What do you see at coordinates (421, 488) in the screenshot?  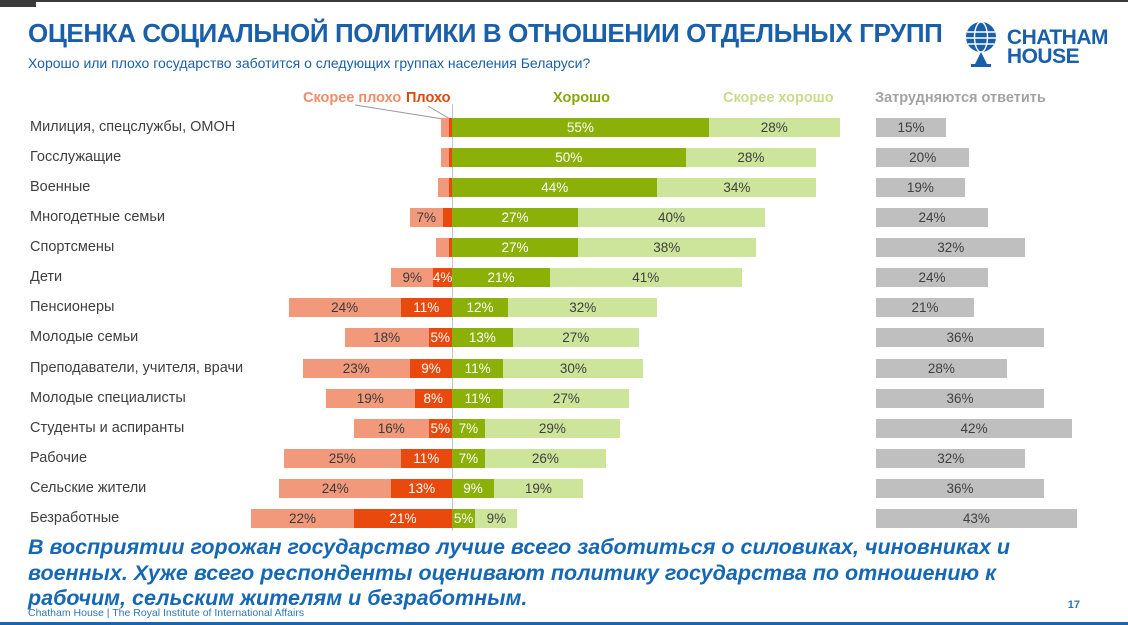 I see `bar-segment-bad: 13%` at bounding box center [421, 488].